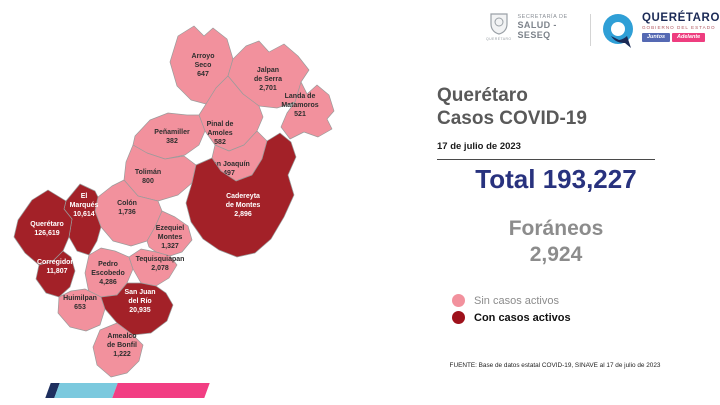 Image resolution: width=720 pixels, height=405 pixels. I want to click on title-line1: Querétaro, so click(482, 95).